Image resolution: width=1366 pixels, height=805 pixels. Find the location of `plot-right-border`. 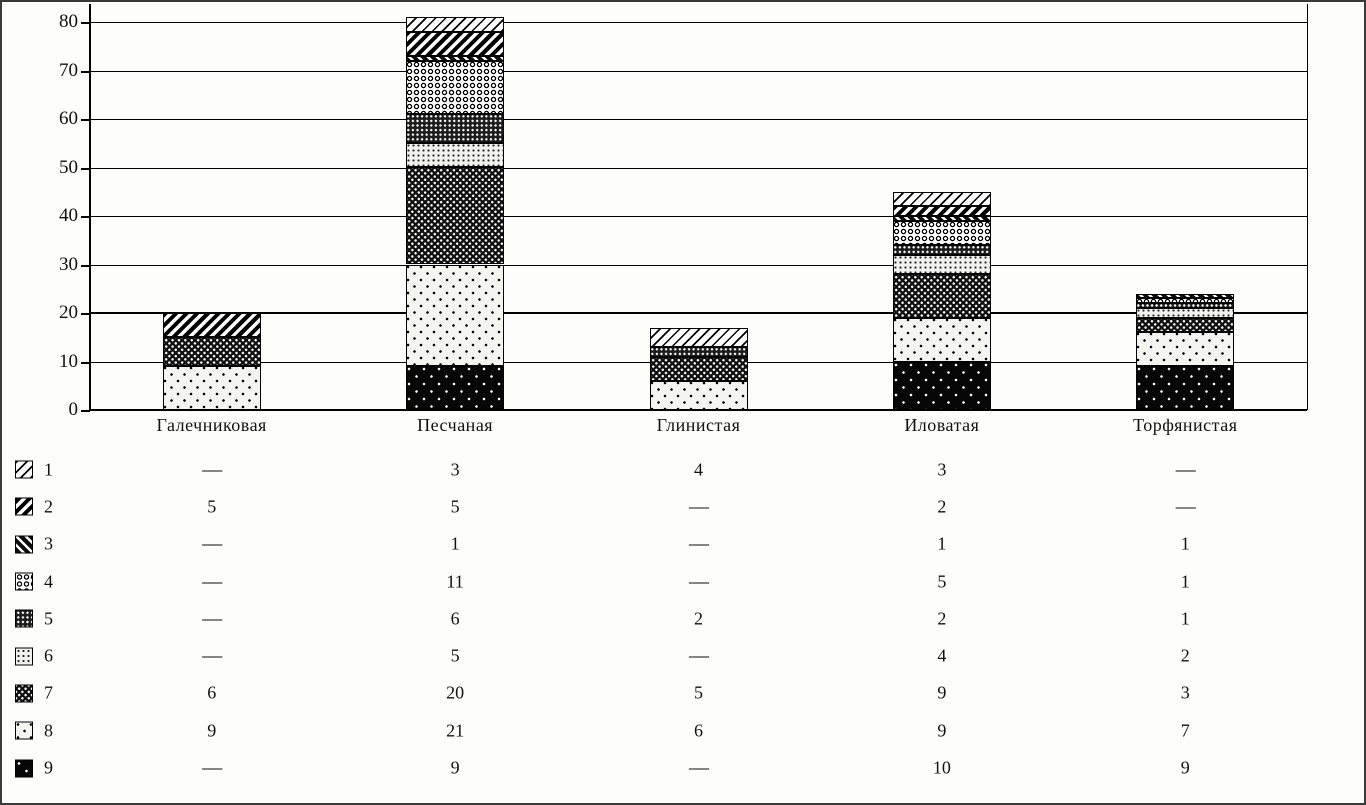

plot-right-border is located at coordinates (1307, 207).